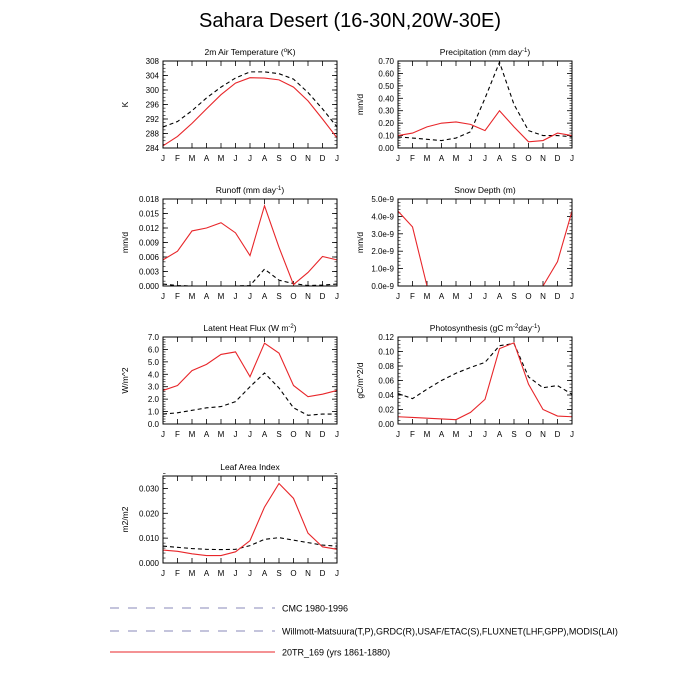 This screenshot has height=700, width=700. Describe the element at coordinates (386, 123) in the screenshot. I see `y-tick-label: 0.20` at that location.